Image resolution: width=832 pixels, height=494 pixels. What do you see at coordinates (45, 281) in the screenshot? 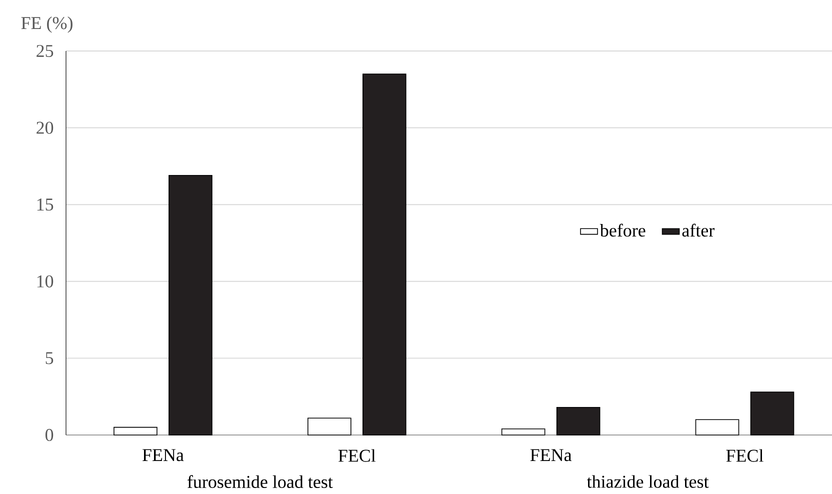
I see `y-tick-label: 10` at bounding box center [45, 281].